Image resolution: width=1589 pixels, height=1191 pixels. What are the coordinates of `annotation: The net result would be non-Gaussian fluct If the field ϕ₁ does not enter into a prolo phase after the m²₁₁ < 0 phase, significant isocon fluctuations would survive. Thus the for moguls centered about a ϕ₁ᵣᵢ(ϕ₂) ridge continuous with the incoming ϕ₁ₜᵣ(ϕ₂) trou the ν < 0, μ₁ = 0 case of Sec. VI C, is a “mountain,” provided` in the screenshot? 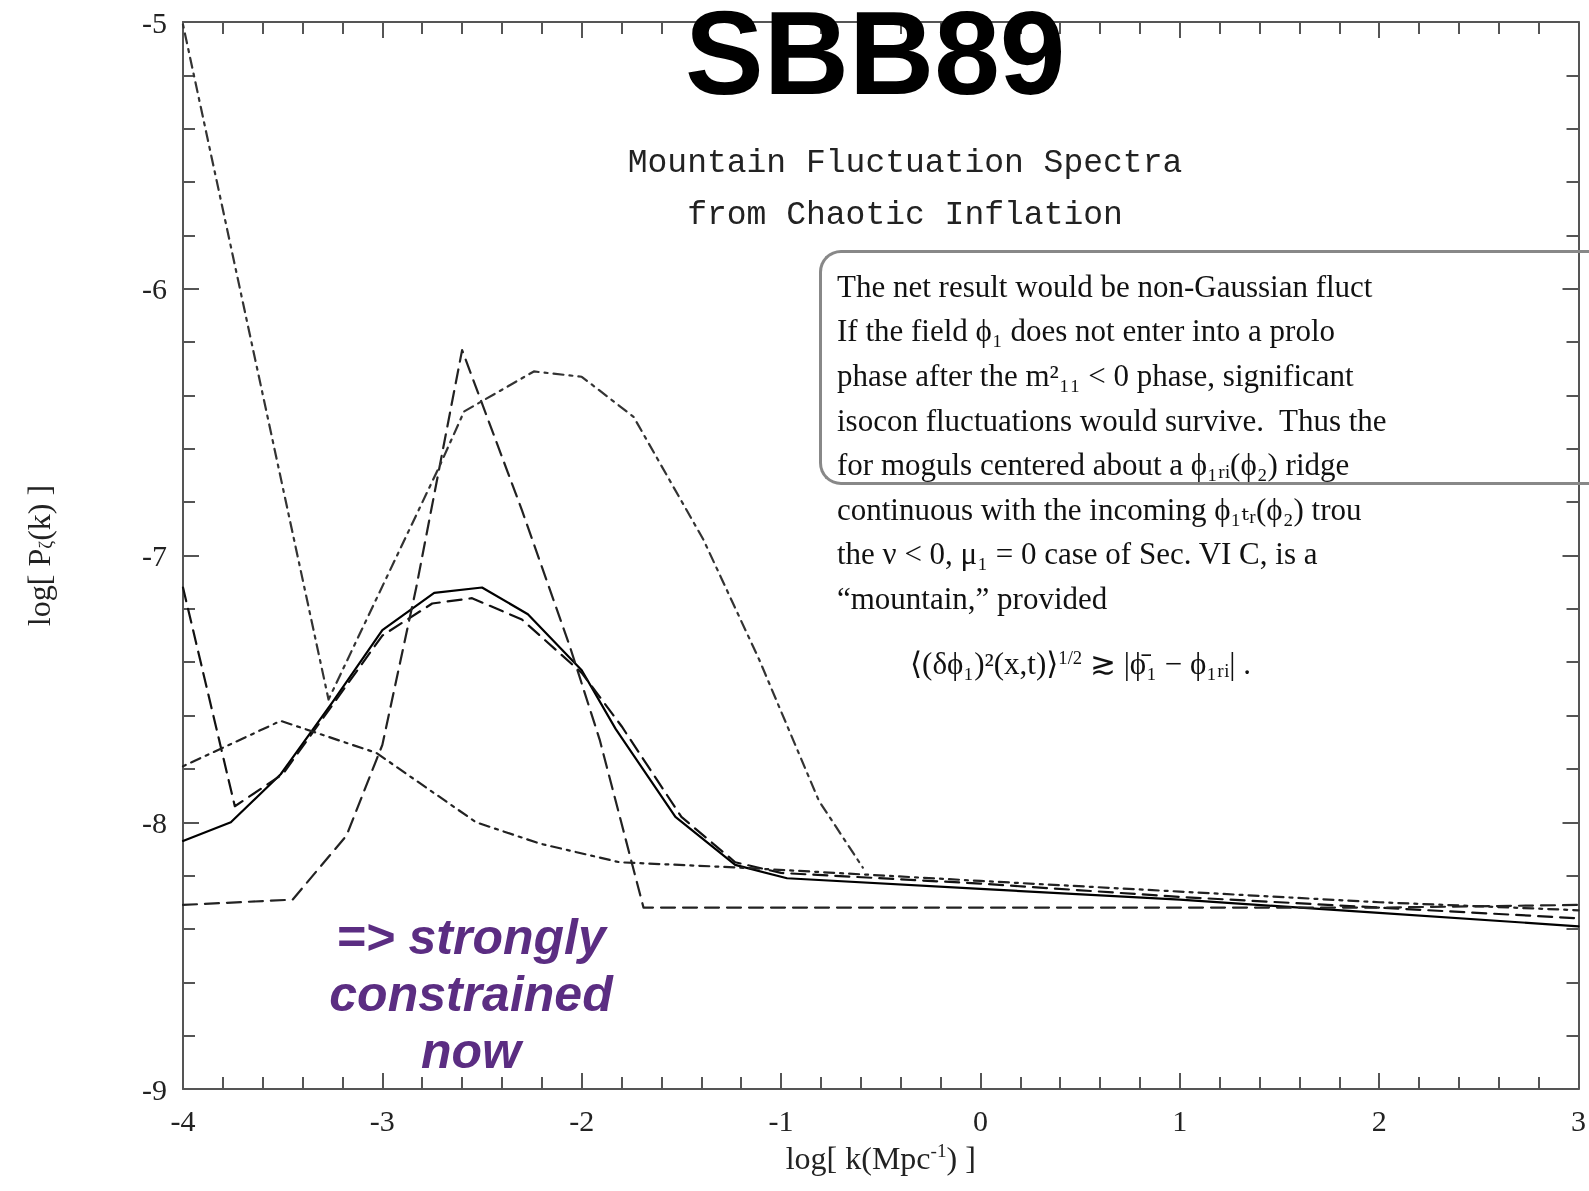 It's located at (1112, 442).